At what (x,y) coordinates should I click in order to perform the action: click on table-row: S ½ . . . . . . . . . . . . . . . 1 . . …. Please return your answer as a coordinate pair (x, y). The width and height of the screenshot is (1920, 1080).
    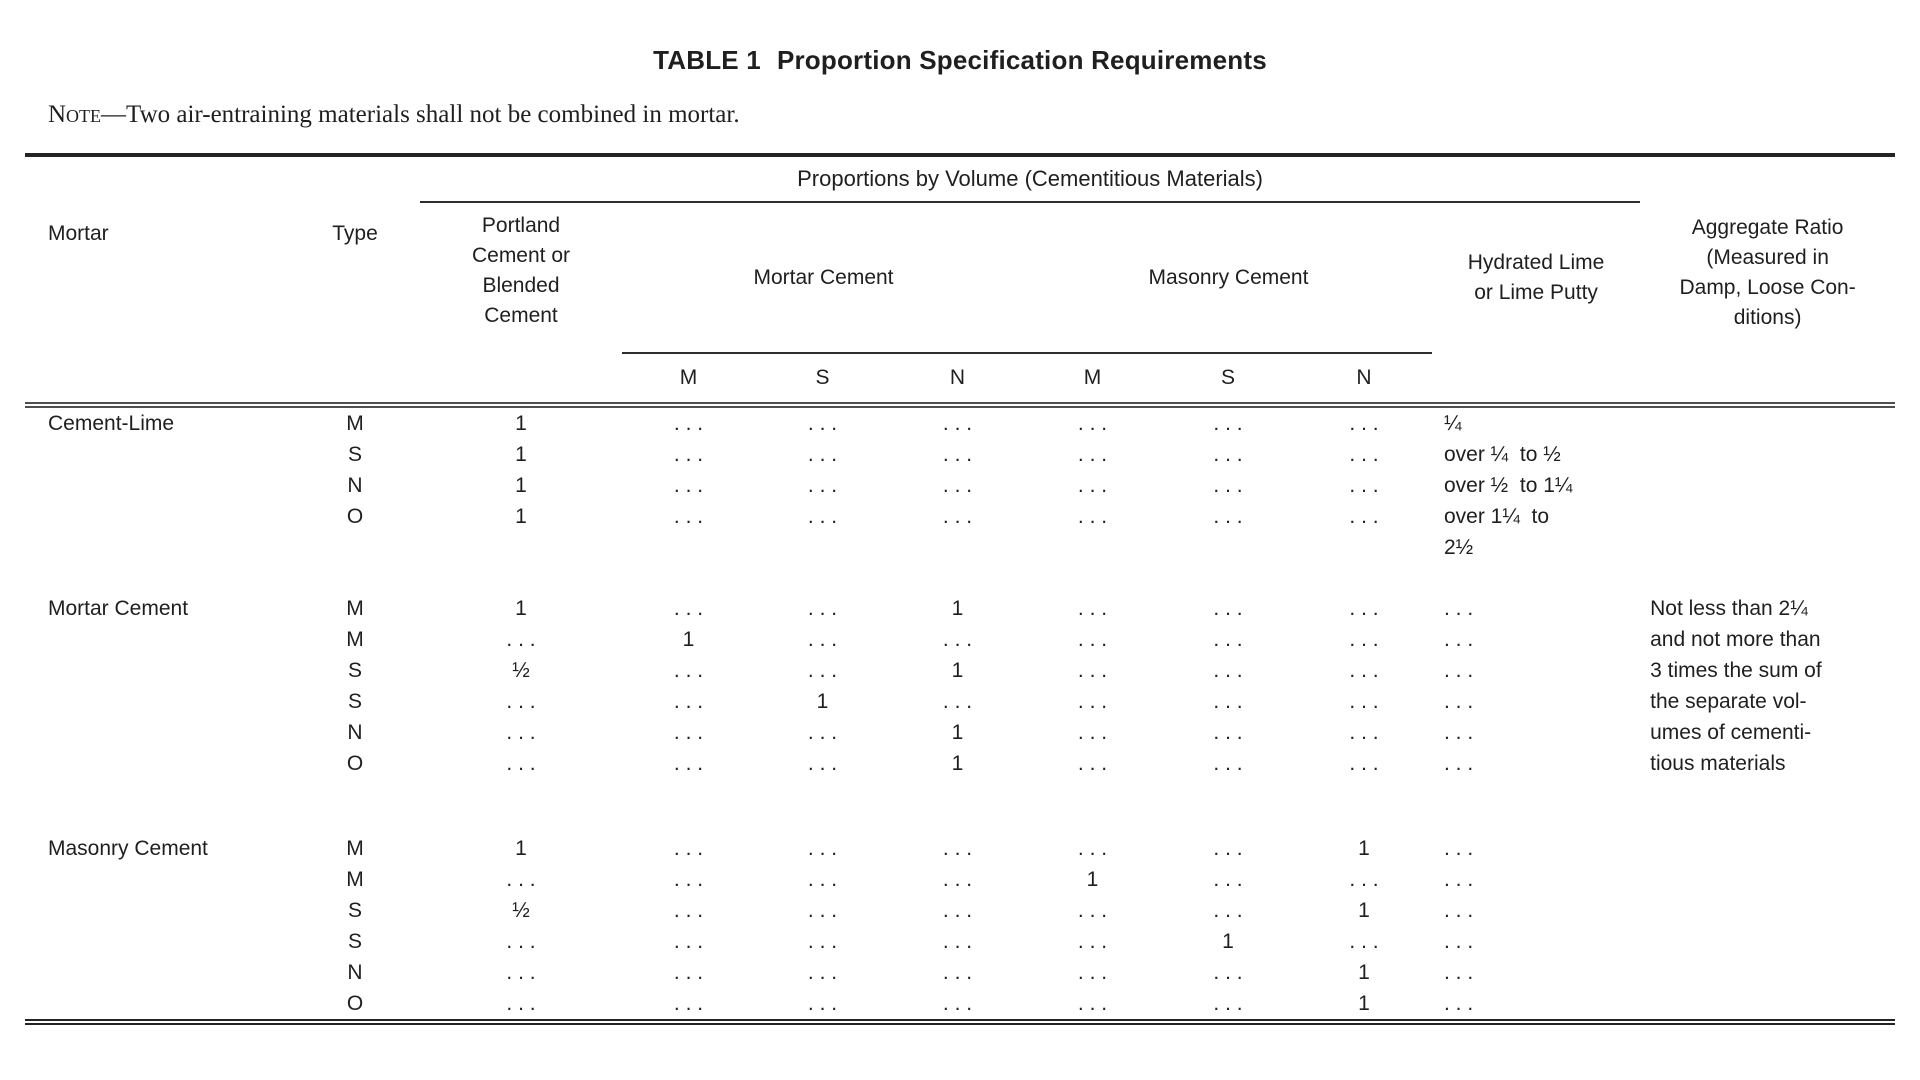
    Looking at the image, I should click on (960, 910).